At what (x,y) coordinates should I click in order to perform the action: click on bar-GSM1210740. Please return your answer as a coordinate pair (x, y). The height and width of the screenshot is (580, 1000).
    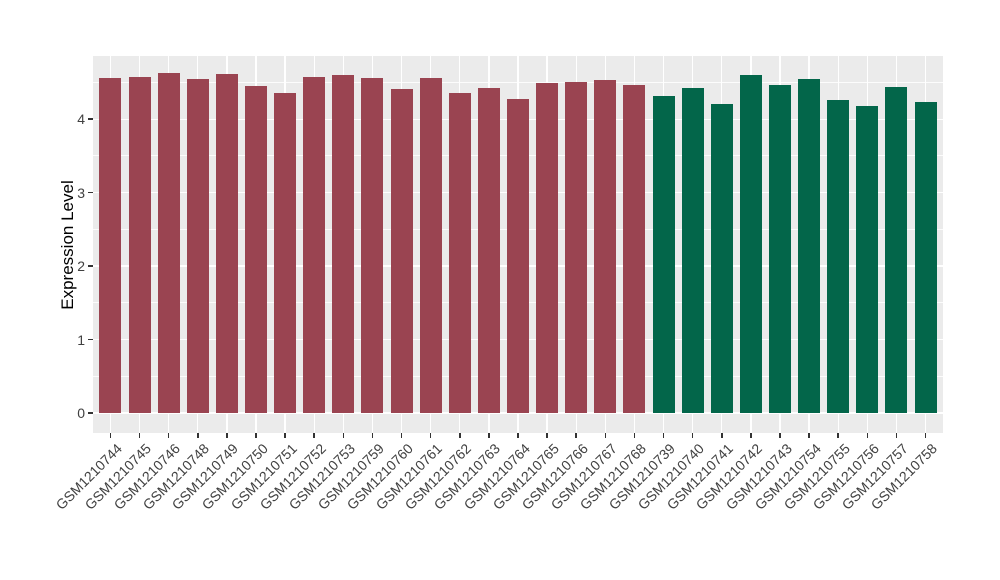
    Looking at the image, I should click on (692, 251).